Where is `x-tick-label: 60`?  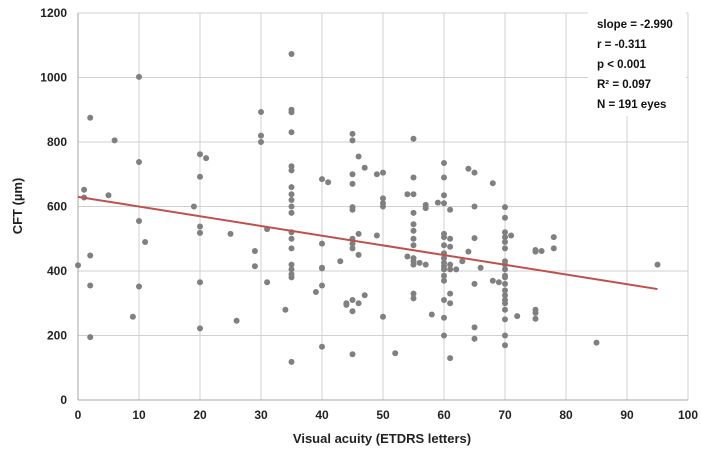
x-tick-label: 60 is located at coordinates (444, 415).